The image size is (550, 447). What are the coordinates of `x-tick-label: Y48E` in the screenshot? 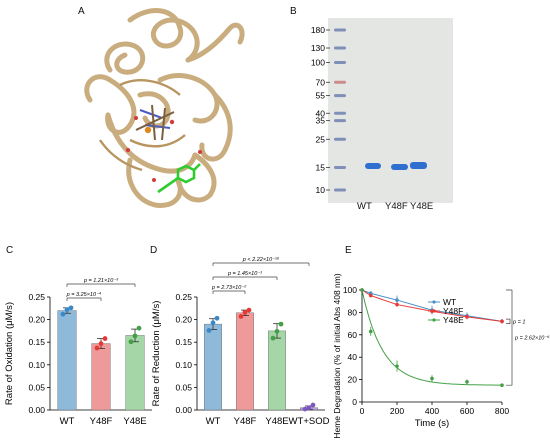 It's located at (276, 421).